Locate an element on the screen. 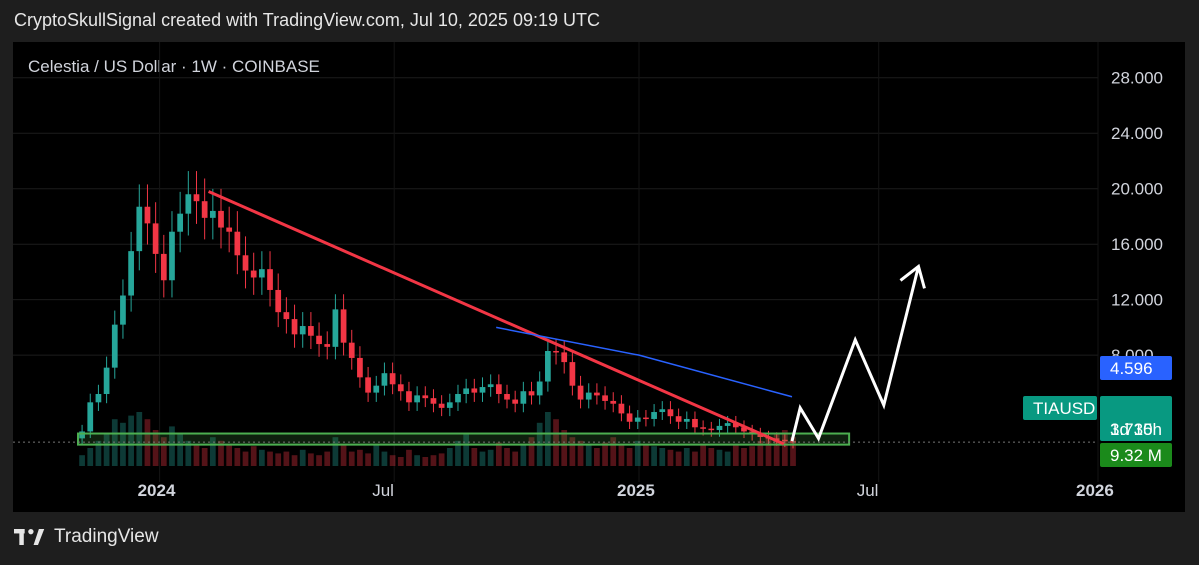  last-price-tag-bg is located at coordinates (1136, 418).